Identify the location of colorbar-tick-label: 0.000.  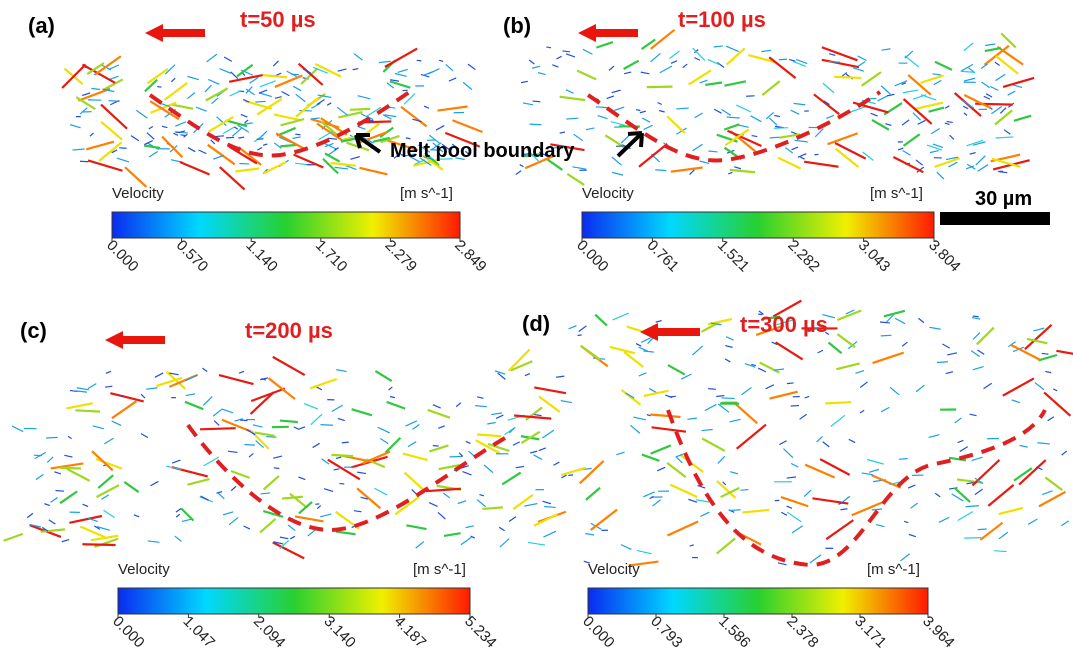
(122, 256).